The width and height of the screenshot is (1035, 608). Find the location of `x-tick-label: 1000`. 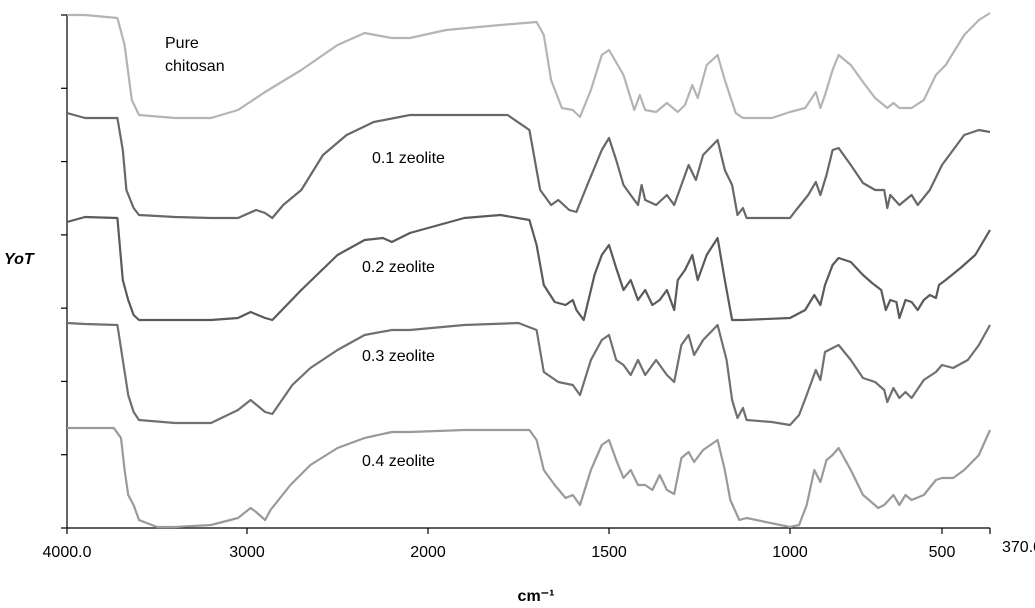

x-tick-label: 1000 is located at coordinates (790, 552).